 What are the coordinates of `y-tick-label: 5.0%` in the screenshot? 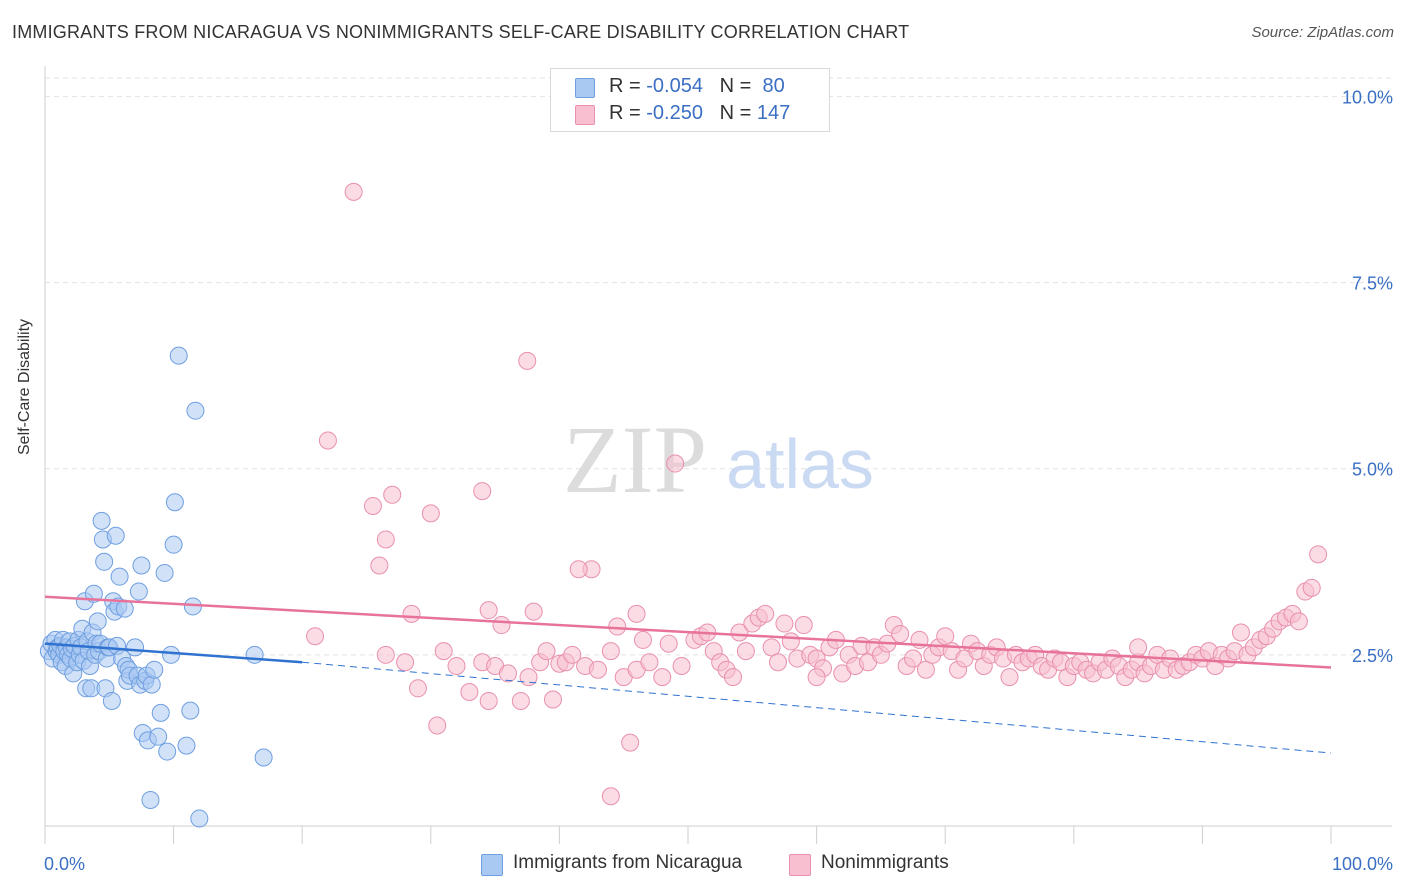 It's located at (1372, 470).